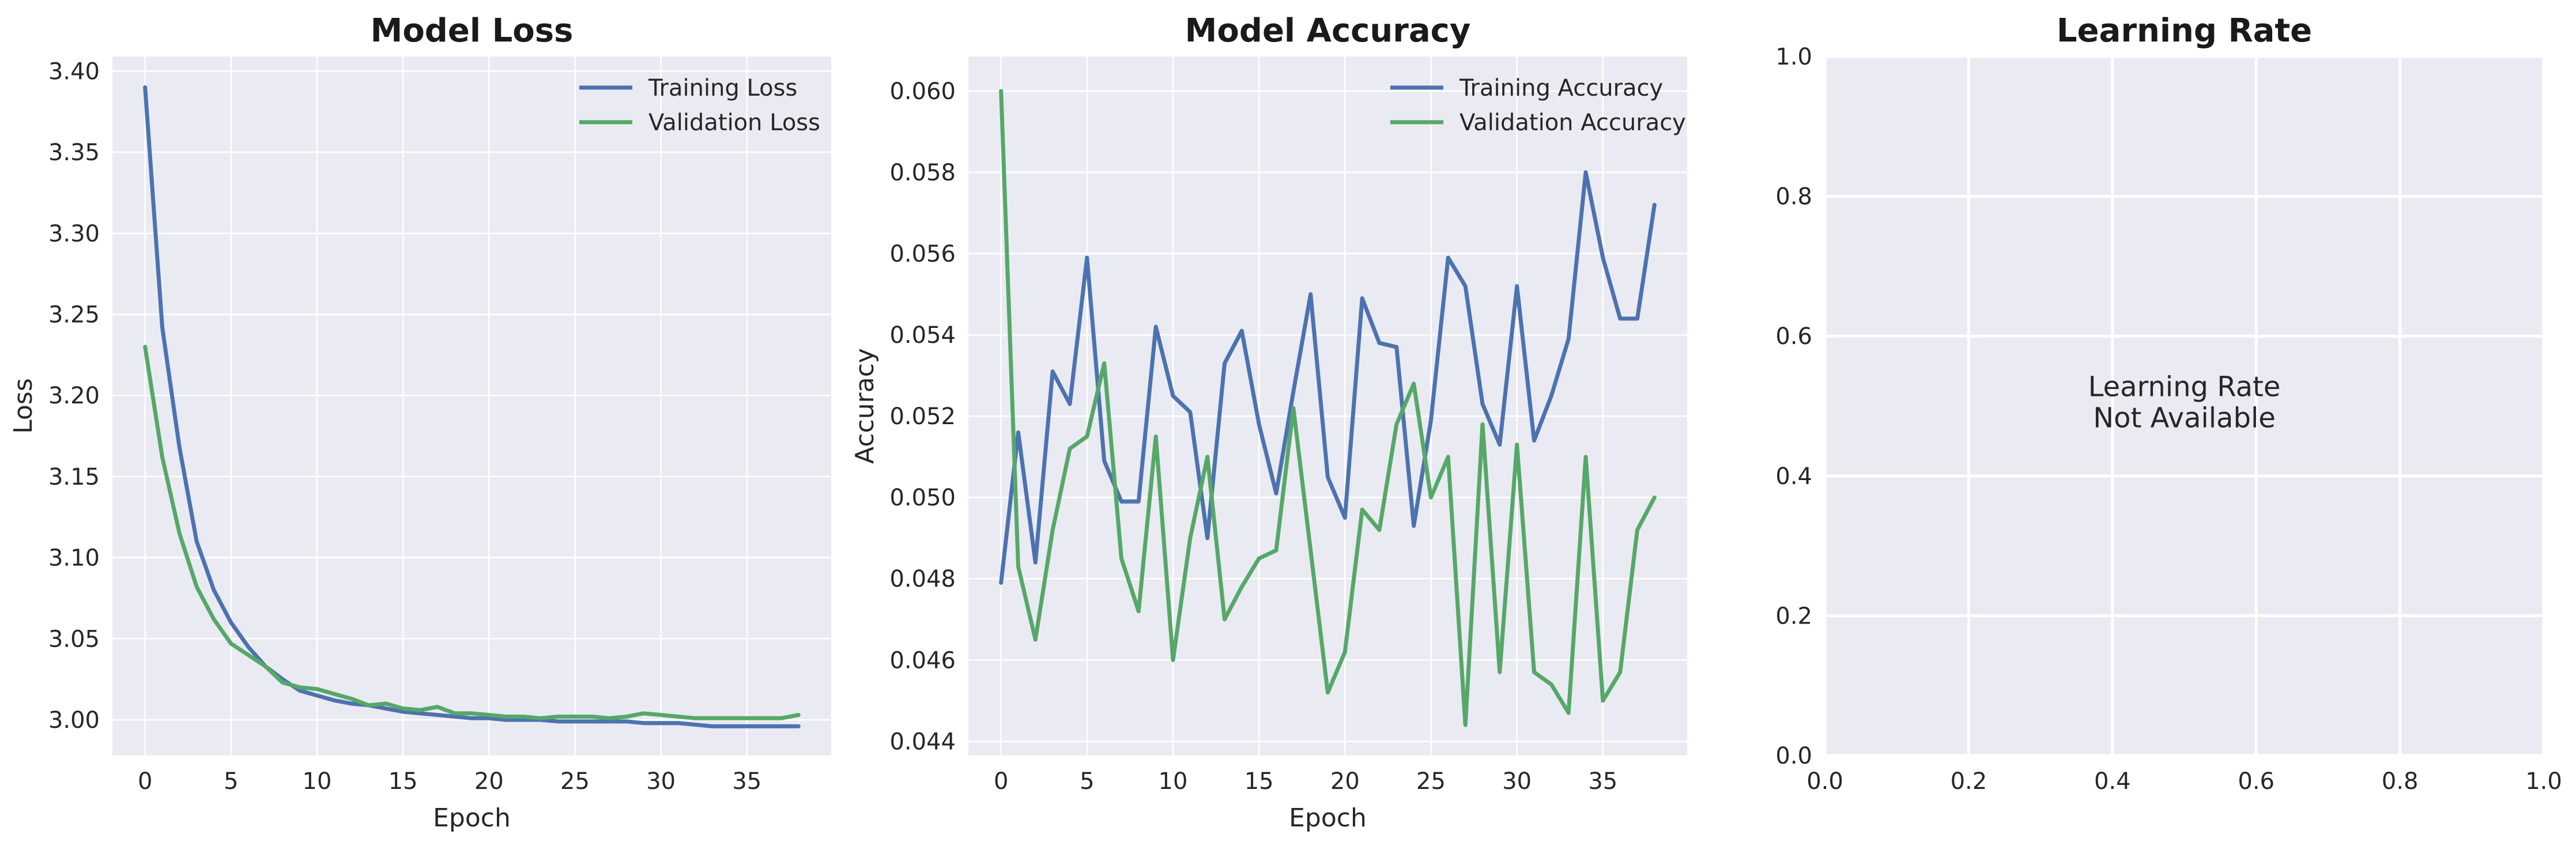 The image size is (2576, 846). Describe the element at coordinates (2184, 387) in the screenshot. I see `annotation-text: Learning Rate` at that location.